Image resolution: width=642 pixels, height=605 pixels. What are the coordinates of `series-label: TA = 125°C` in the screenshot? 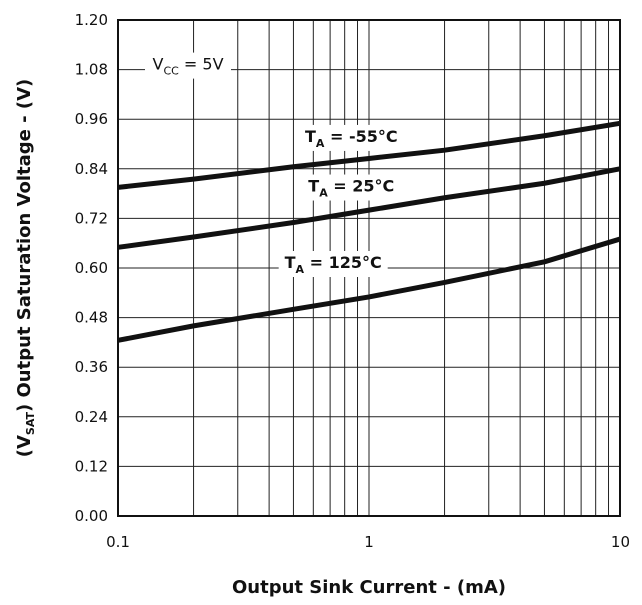 It's located at (333, 264).